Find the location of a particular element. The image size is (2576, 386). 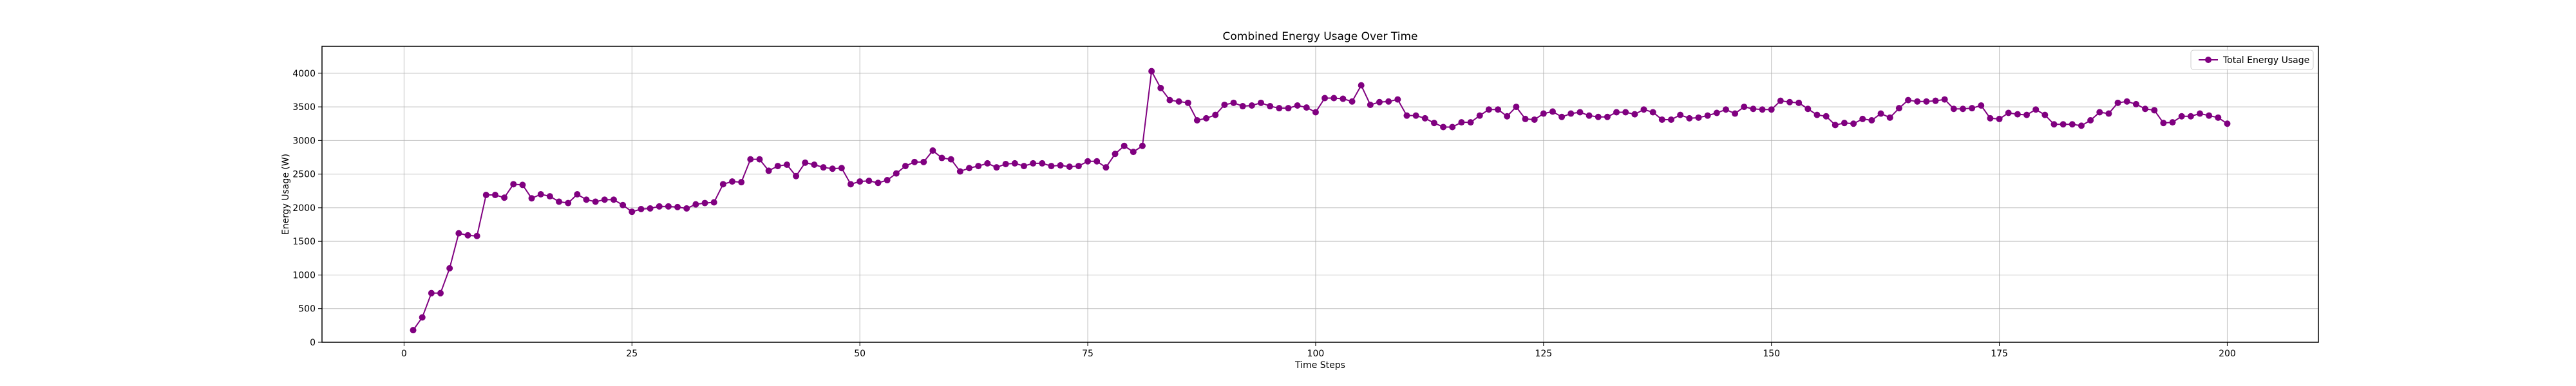

y-tick-label: 1000 is located at coordinates (304, 275).